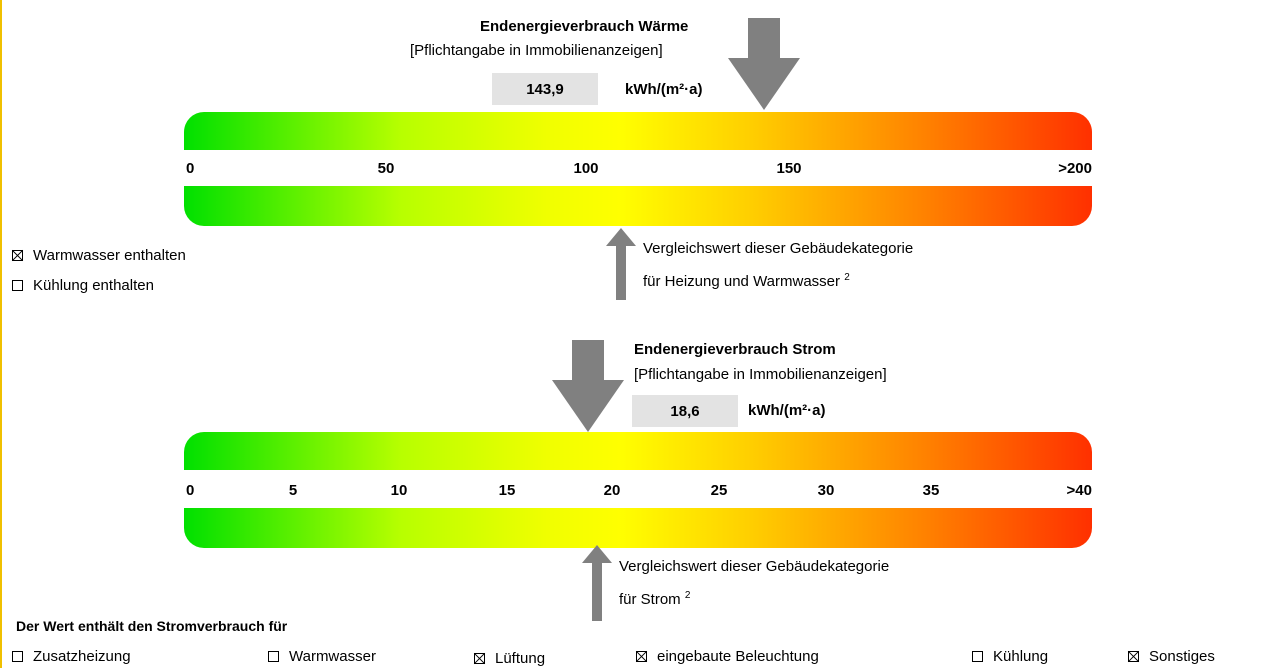 This screenshot has width=1271, height=668. Describe the element at coordinates (399, 490) in the screenshot. I see `power-tick: 10` at that location.